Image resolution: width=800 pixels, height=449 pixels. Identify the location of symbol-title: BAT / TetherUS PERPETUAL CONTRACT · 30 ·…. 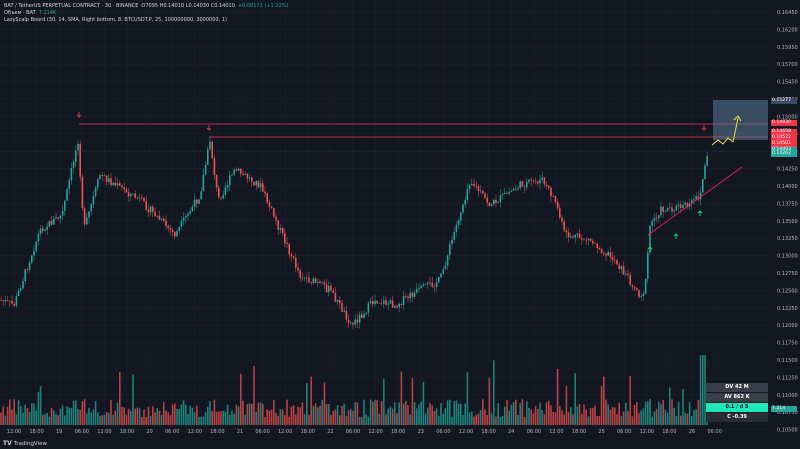
(71, 6).